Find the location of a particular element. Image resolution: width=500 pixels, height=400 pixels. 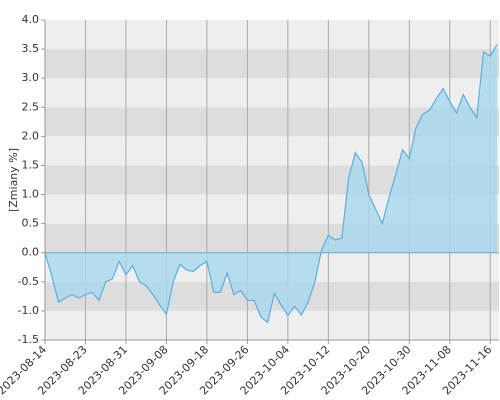

y-axis-label: [Zmiany %] is located at coordinates (13, 180).